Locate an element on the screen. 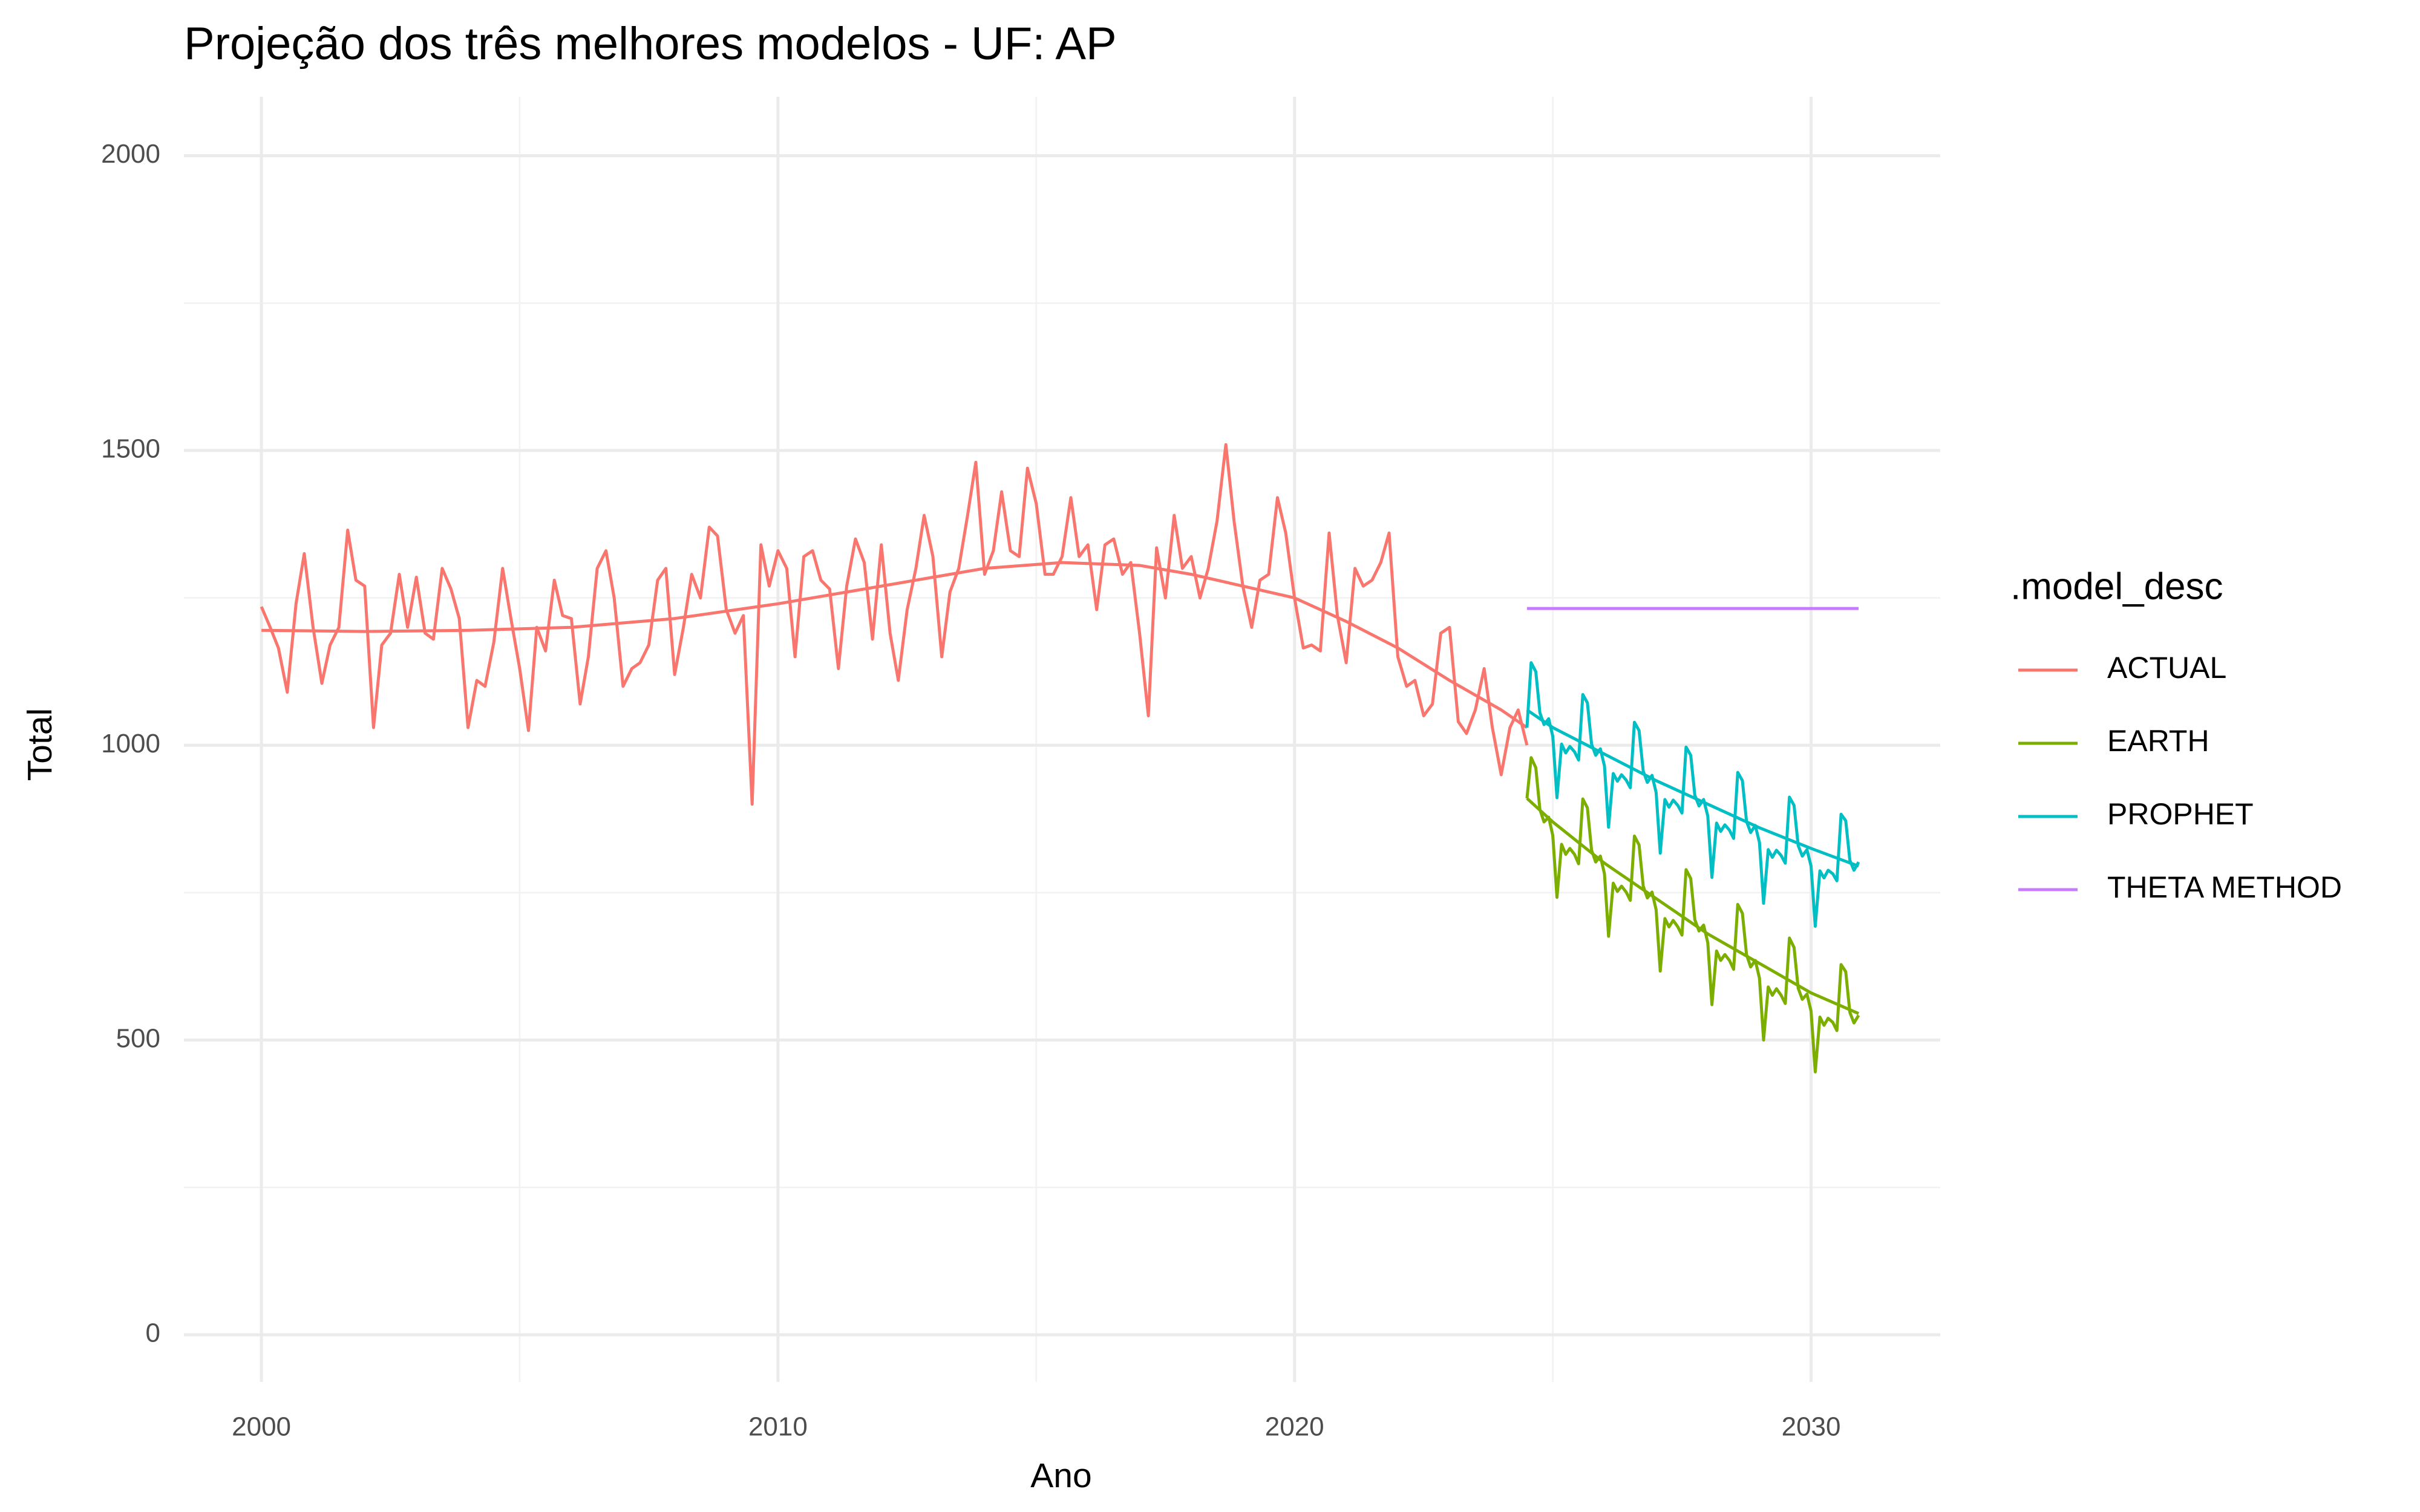  legend-label: THETA METHOD is located at coordinates (2224, 887).